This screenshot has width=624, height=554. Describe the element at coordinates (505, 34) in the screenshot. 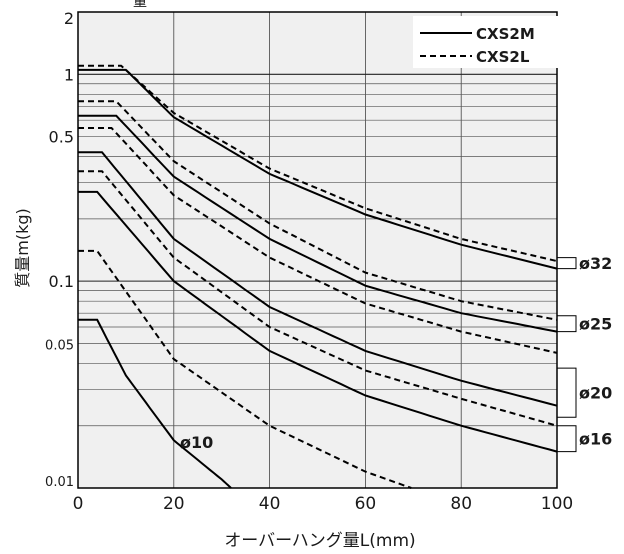

I see `legend-label-cxs2m: CXS2M` at that location.